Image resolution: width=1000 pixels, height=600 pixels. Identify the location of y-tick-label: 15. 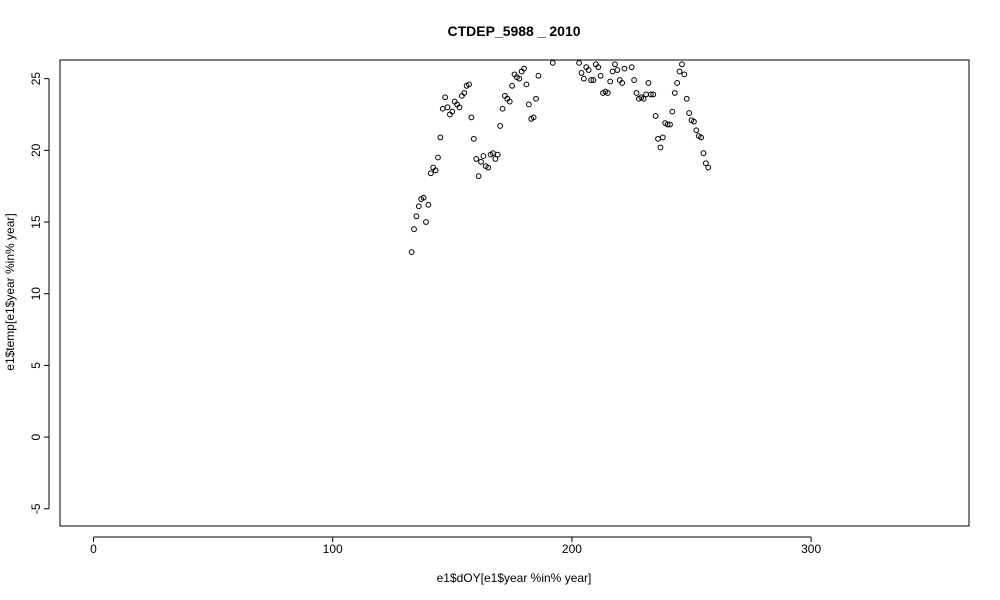
(36, 222).